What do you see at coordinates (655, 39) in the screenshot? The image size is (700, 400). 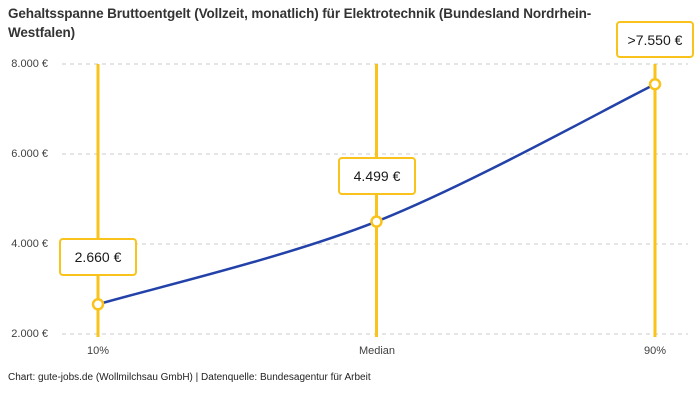 I see `value-label-p90: >7.550 €` at bounding box center [655, 39].